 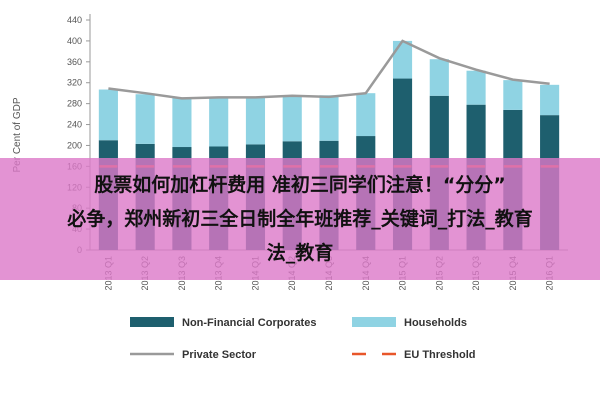 I want to click on banner-line-3: 法_教育, so click(x=300, y=253).